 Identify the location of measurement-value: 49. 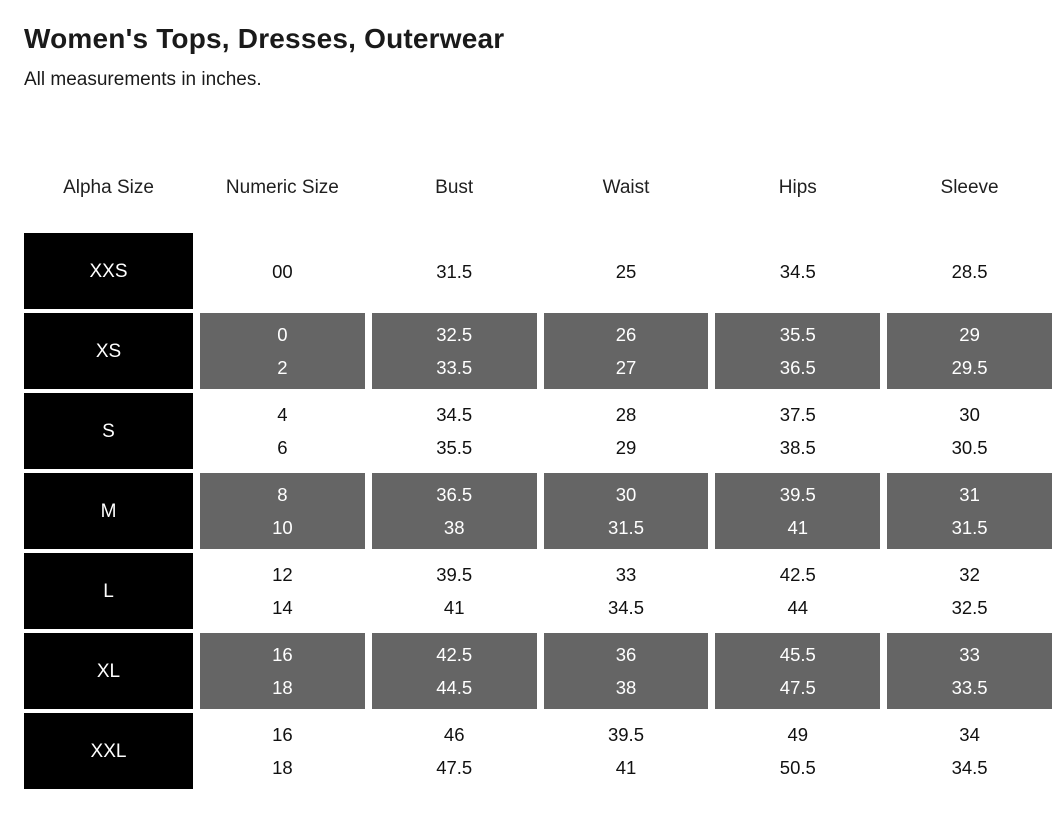
(798, 734).